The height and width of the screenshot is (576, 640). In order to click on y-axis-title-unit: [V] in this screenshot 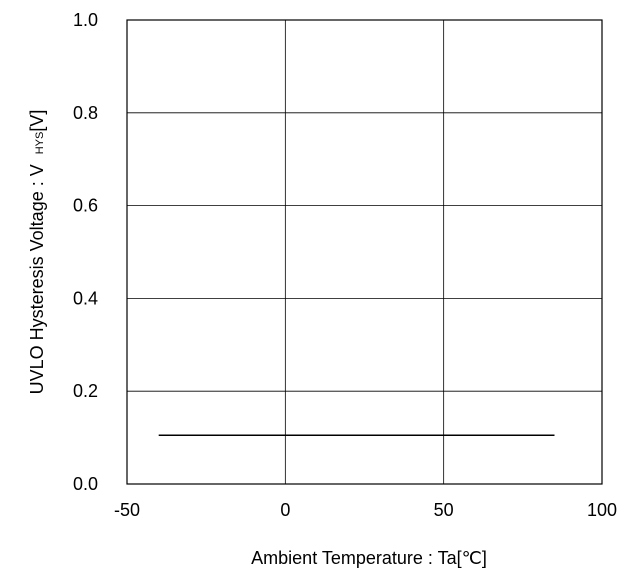, I will do `click(37, 121)`.